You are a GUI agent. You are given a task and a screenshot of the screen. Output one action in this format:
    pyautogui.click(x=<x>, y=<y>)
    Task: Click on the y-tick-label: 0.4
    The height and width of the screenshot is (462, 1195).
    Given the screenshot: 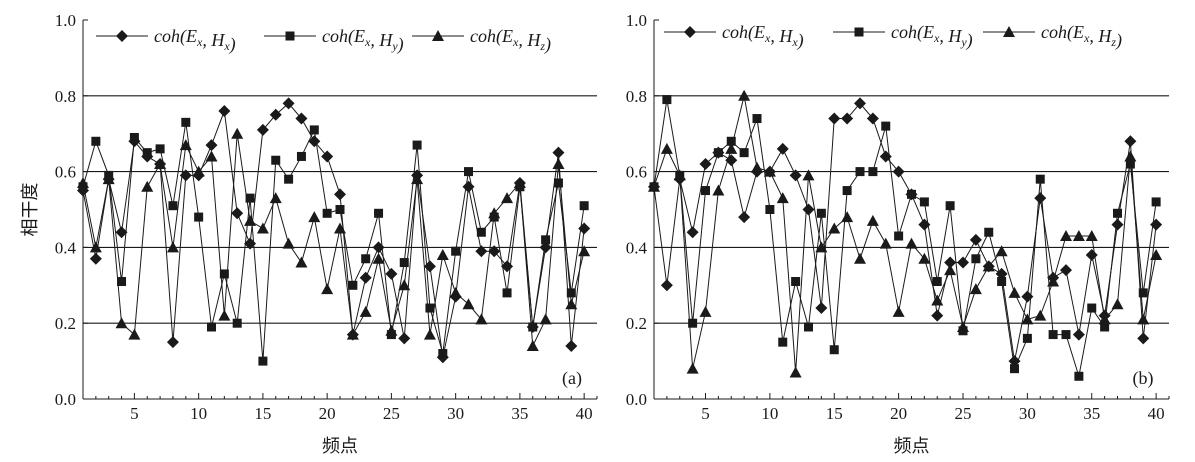 What is the action you would take?
    pyautogui.click(x=66, y=247)
    